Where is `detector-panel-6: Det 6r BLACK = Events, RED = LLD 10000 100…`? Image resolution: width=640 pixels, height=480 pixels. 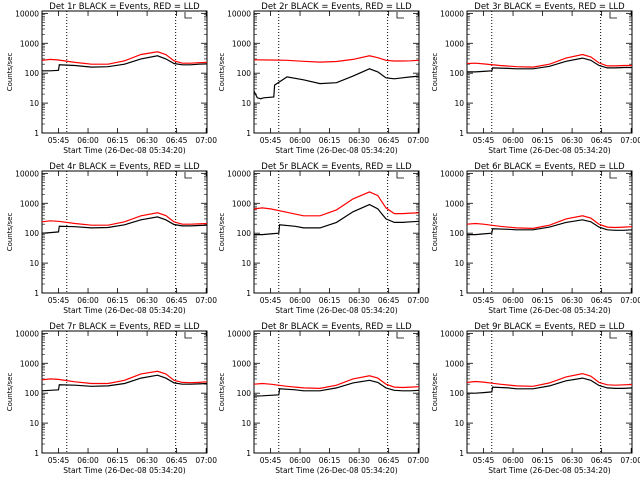 detector-panel-6: Det 6r BLACK = Events, RED = LLD 10000 100… is located at coordinates (535, 238).